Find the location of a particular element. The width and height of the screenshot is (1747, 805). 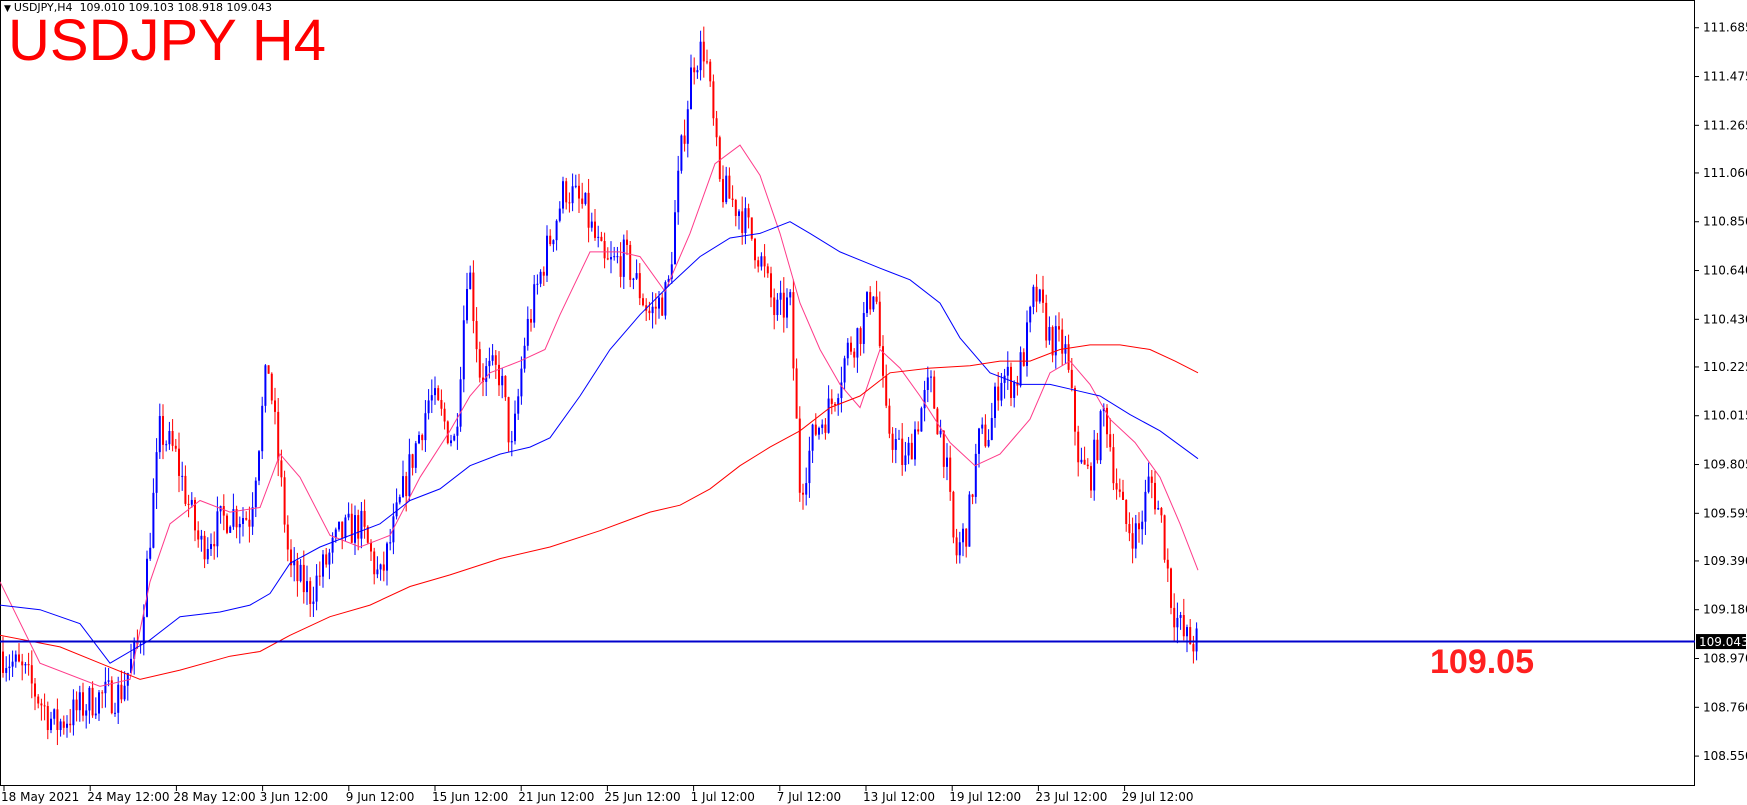

price-tick-label: 111.060 is located at coordinates (1725, 173).